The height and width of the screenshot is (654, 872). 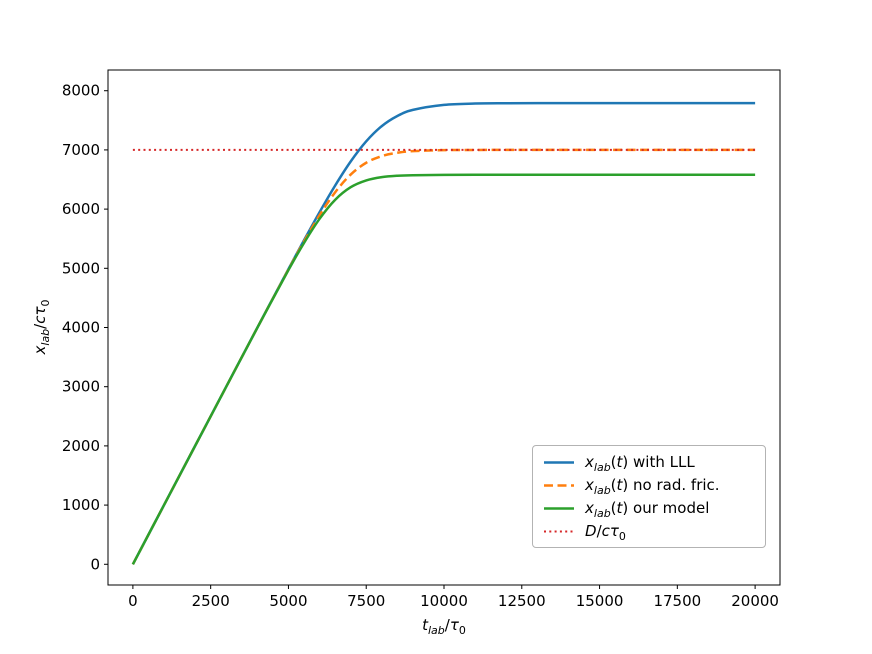 What do you see at coordinates (671, 485) in the screenshot?
I see `label-segment: ) no rad. fric.` at bounding box center [671, 485].